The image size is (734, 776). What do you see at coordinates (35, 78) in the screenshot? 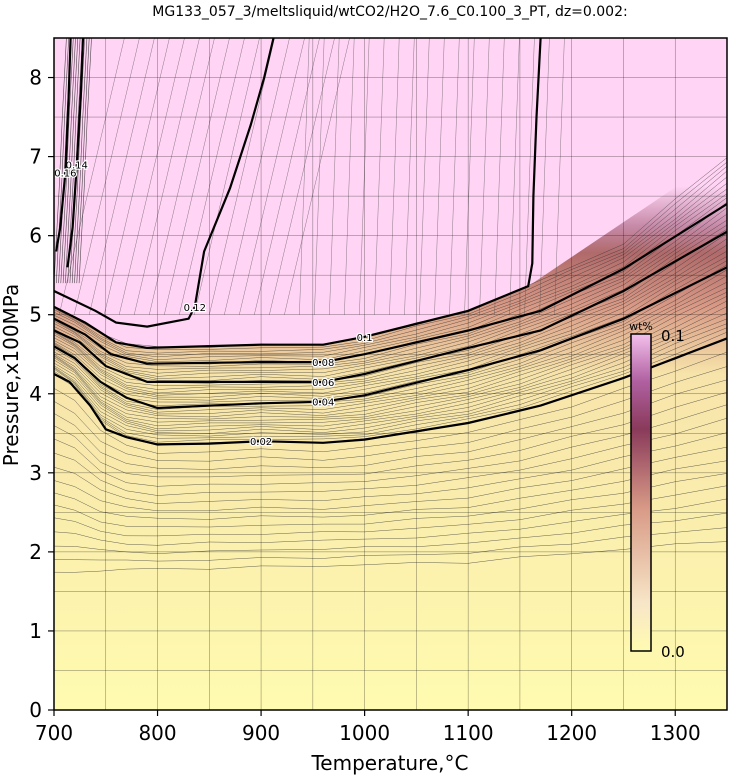
I see `y-tick-label: 8` at bounding box center [35, 78].